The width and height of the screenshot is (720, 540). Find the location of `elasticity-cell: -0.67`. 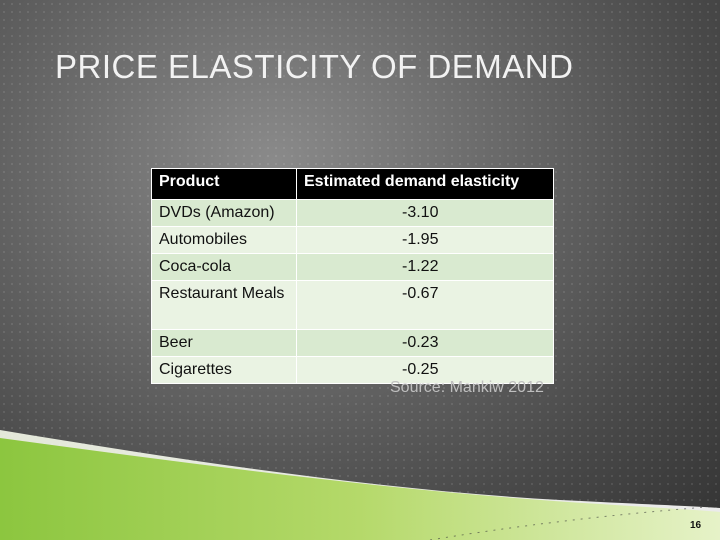

elasticity-cell: -0.67 is located at coordinates (425, 305).